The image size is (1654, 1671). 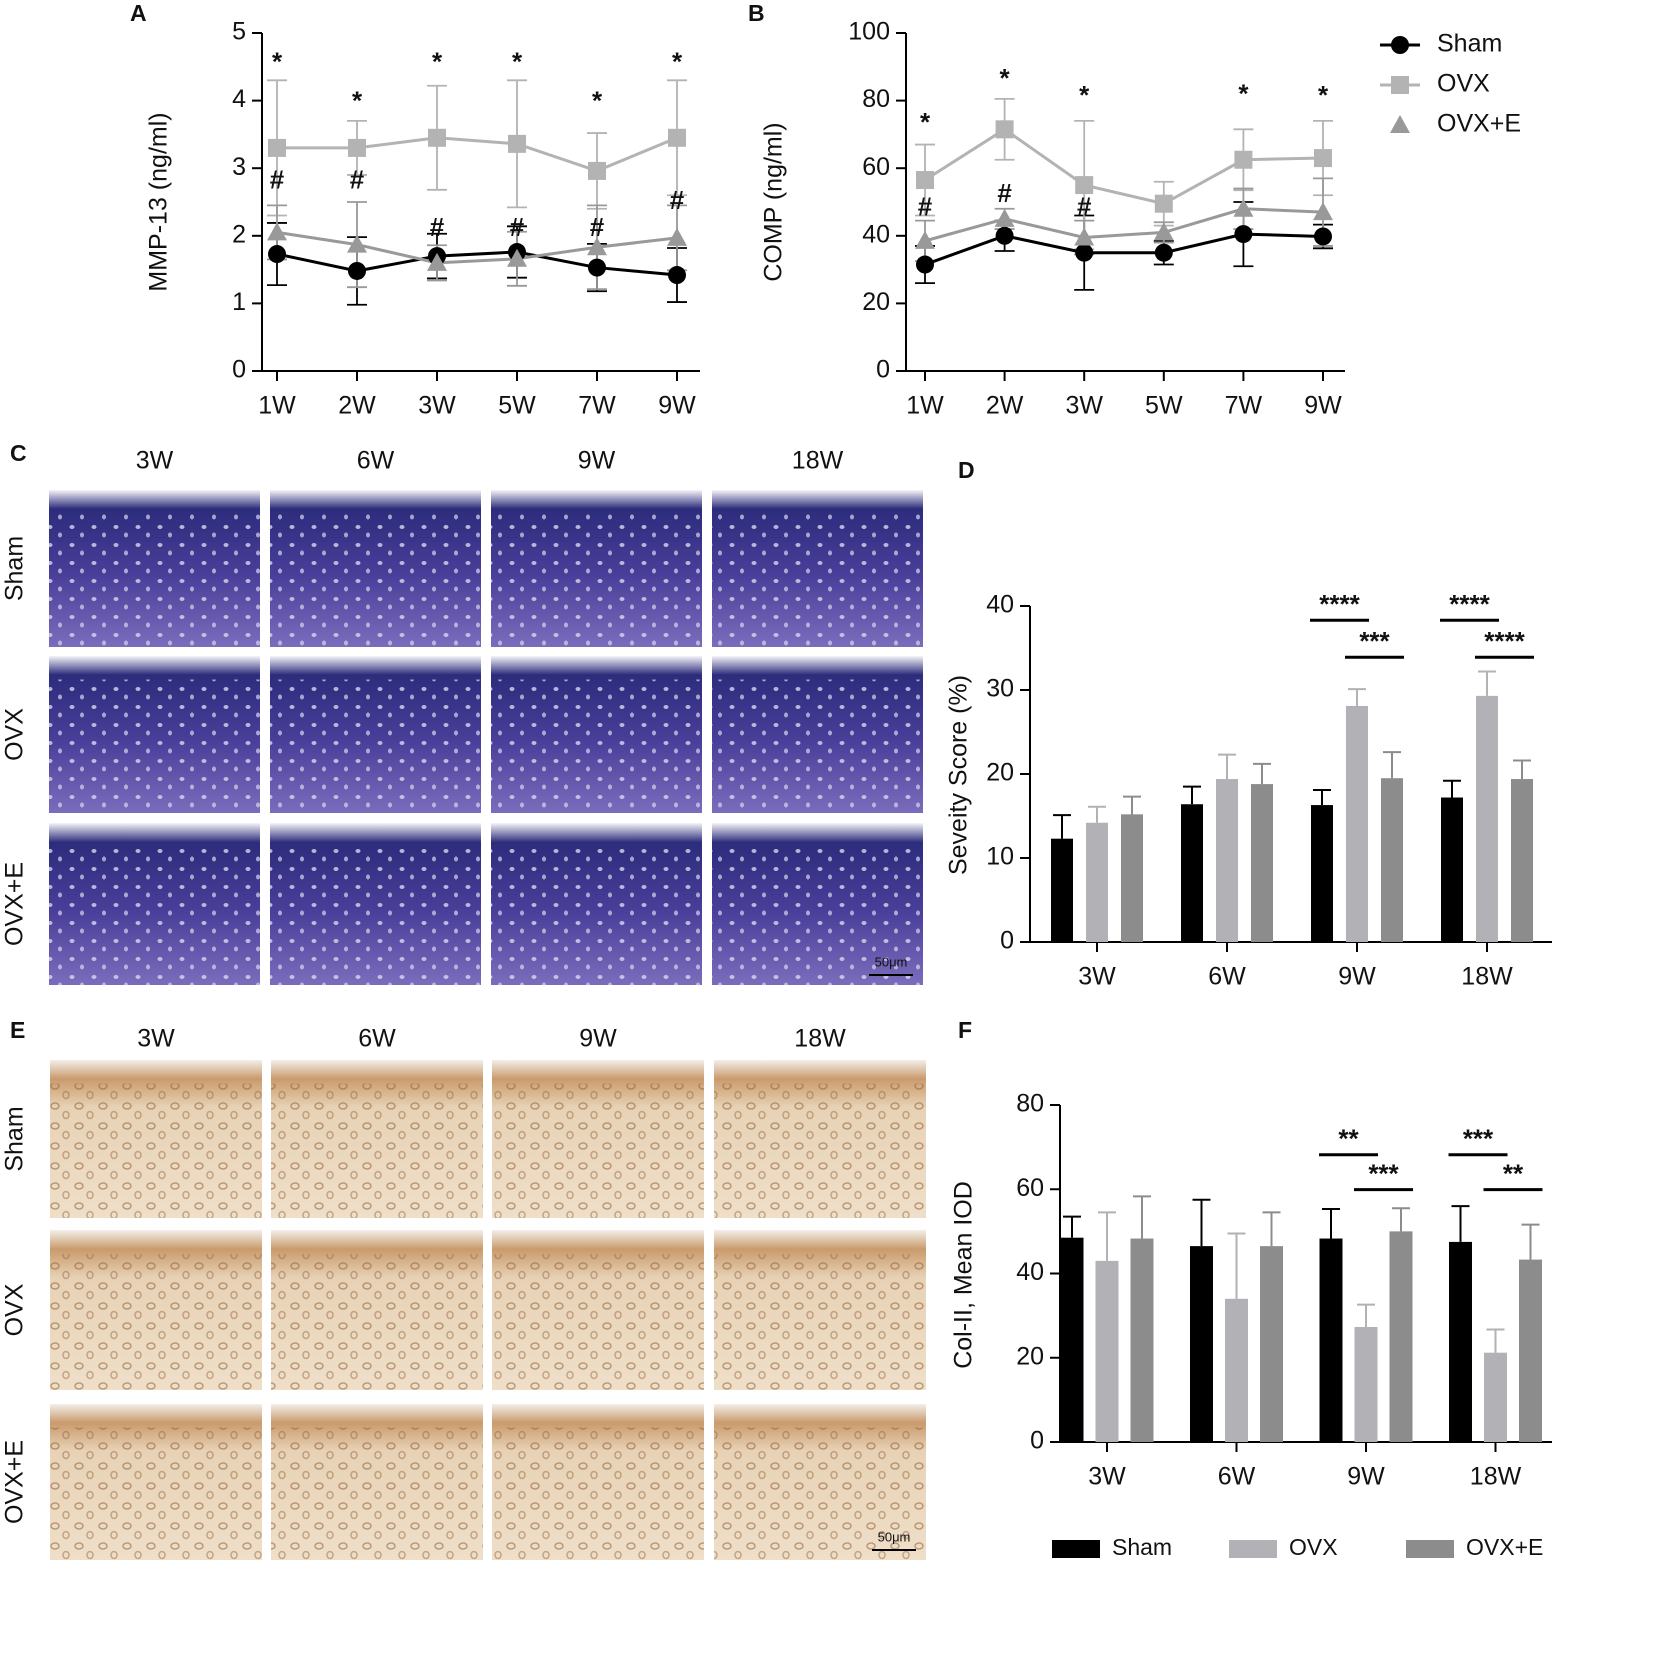 What do you see at coordinates (598, 1039) in the screenshot?
I see `column-label: 9W` at bounding box center [598, 1039].